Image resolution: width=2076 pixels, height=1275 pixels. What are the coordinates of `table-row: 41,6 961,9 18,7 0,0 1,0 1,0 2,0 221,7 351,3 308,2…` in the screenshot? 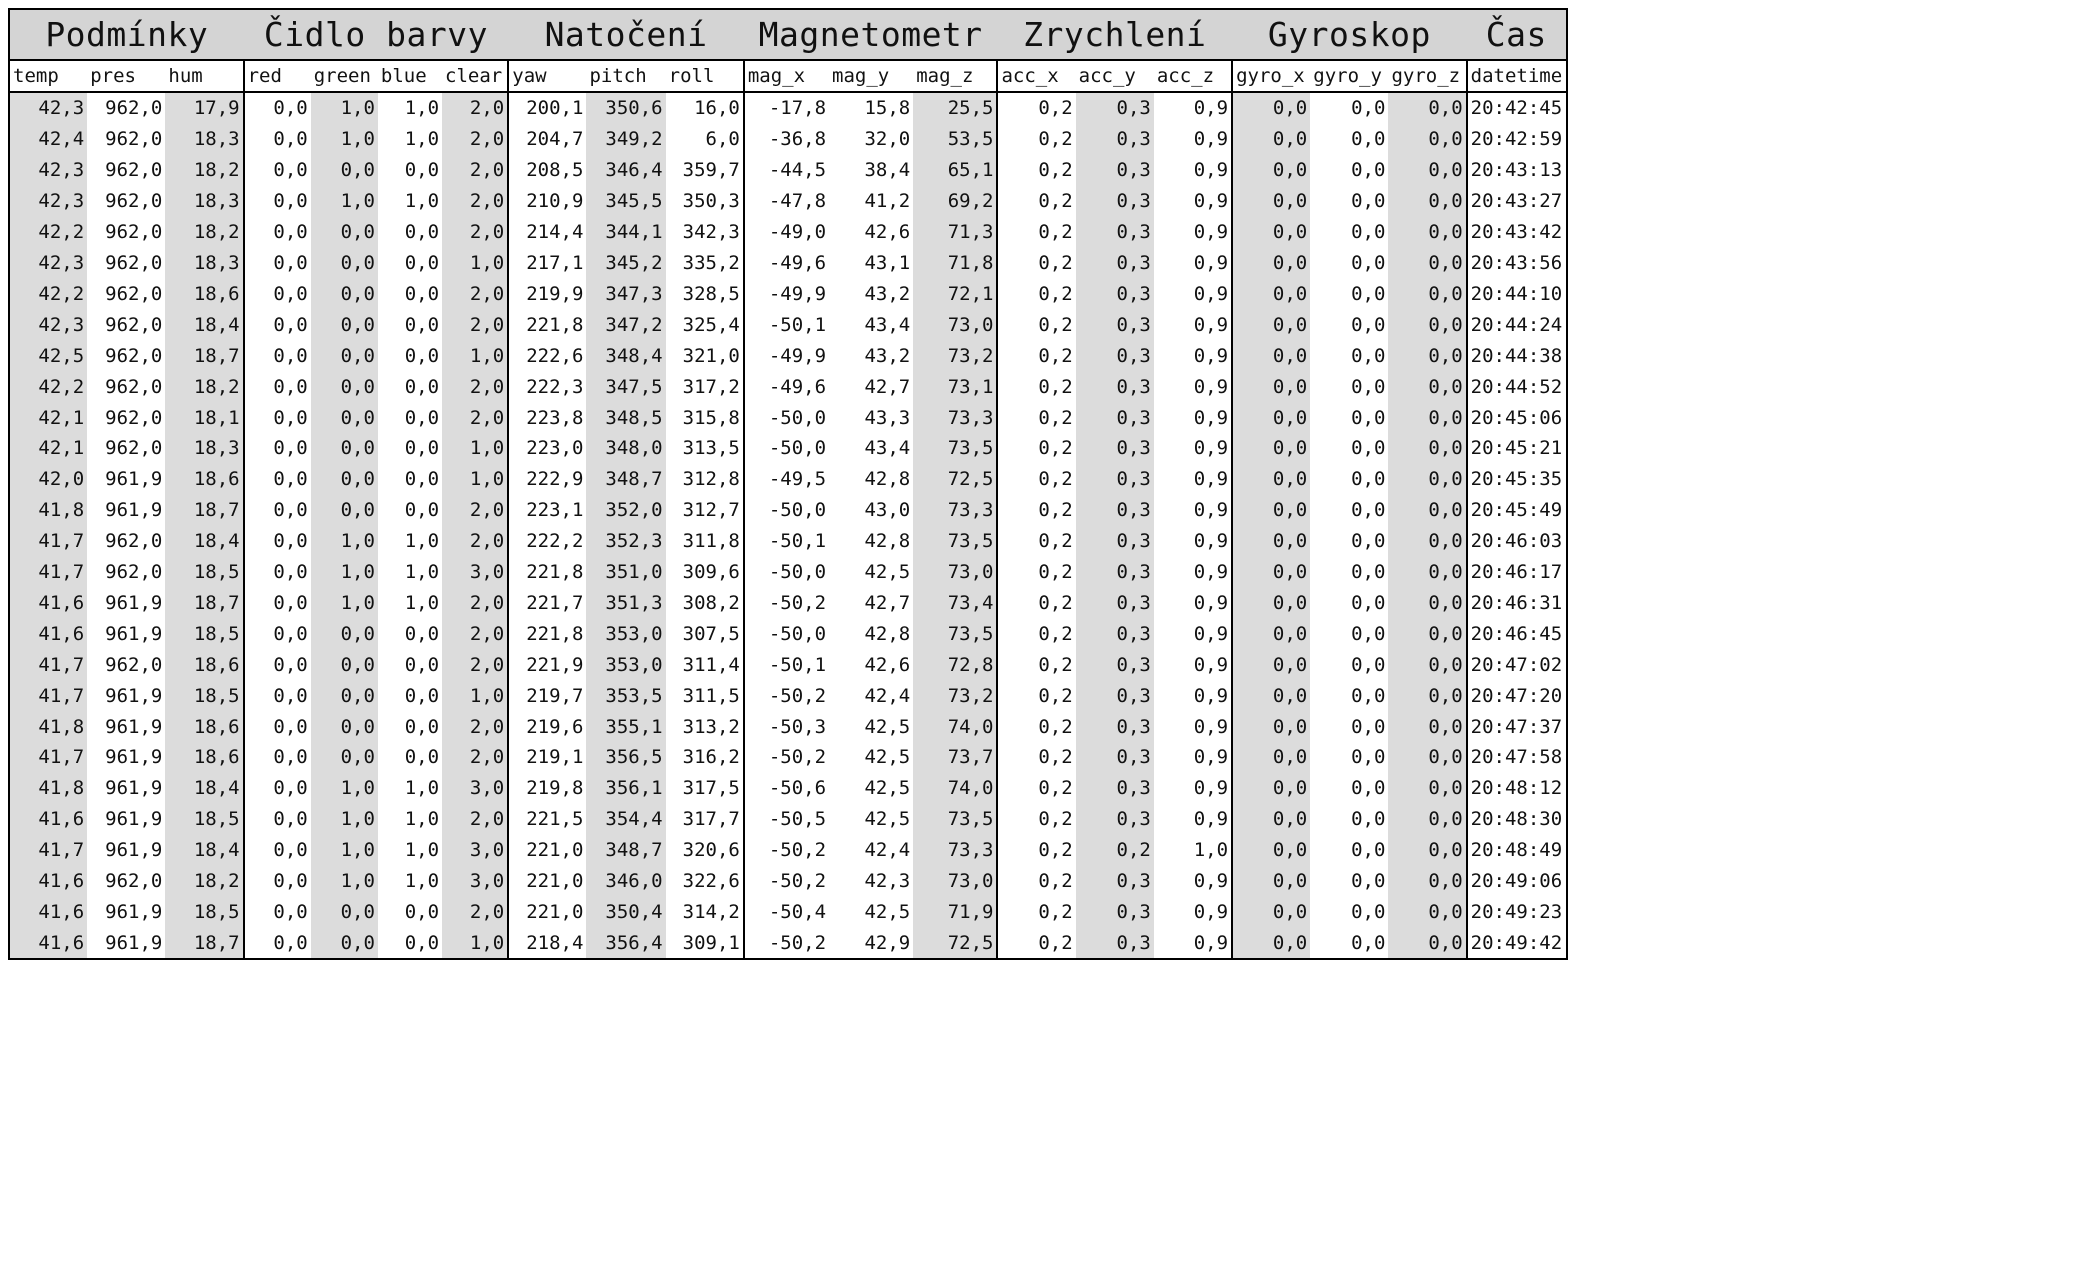 It's located at (788, 603).